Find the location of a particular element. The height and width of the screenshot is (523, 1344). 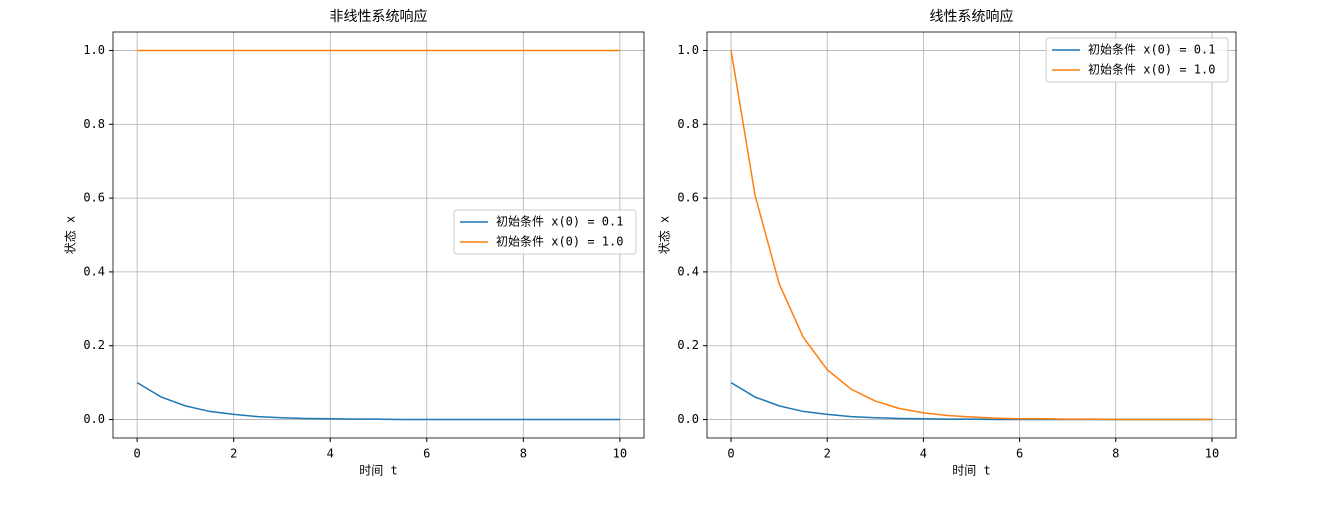

chart-title: 线性系统响应 is located at coordinates (972, 16).